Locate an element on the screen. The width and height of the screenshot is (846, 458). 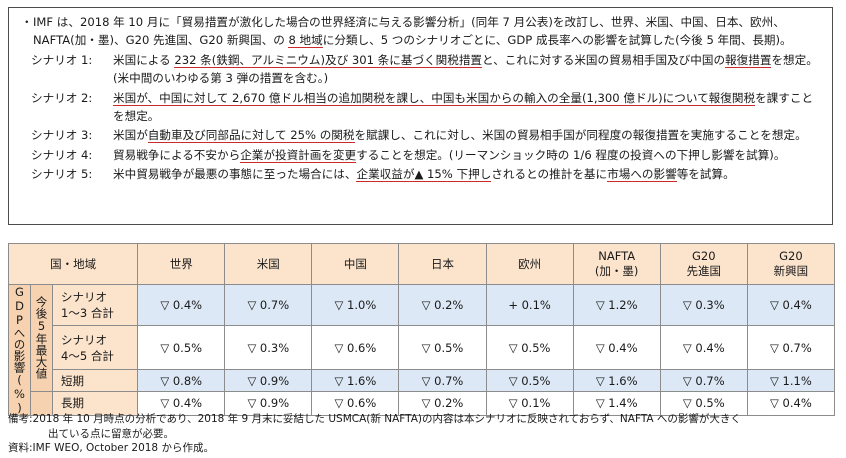
s1-text-c: を想定。(米中間のいわゆる第 3 弾の措置を含む。) is located at coordinates (465, 69).